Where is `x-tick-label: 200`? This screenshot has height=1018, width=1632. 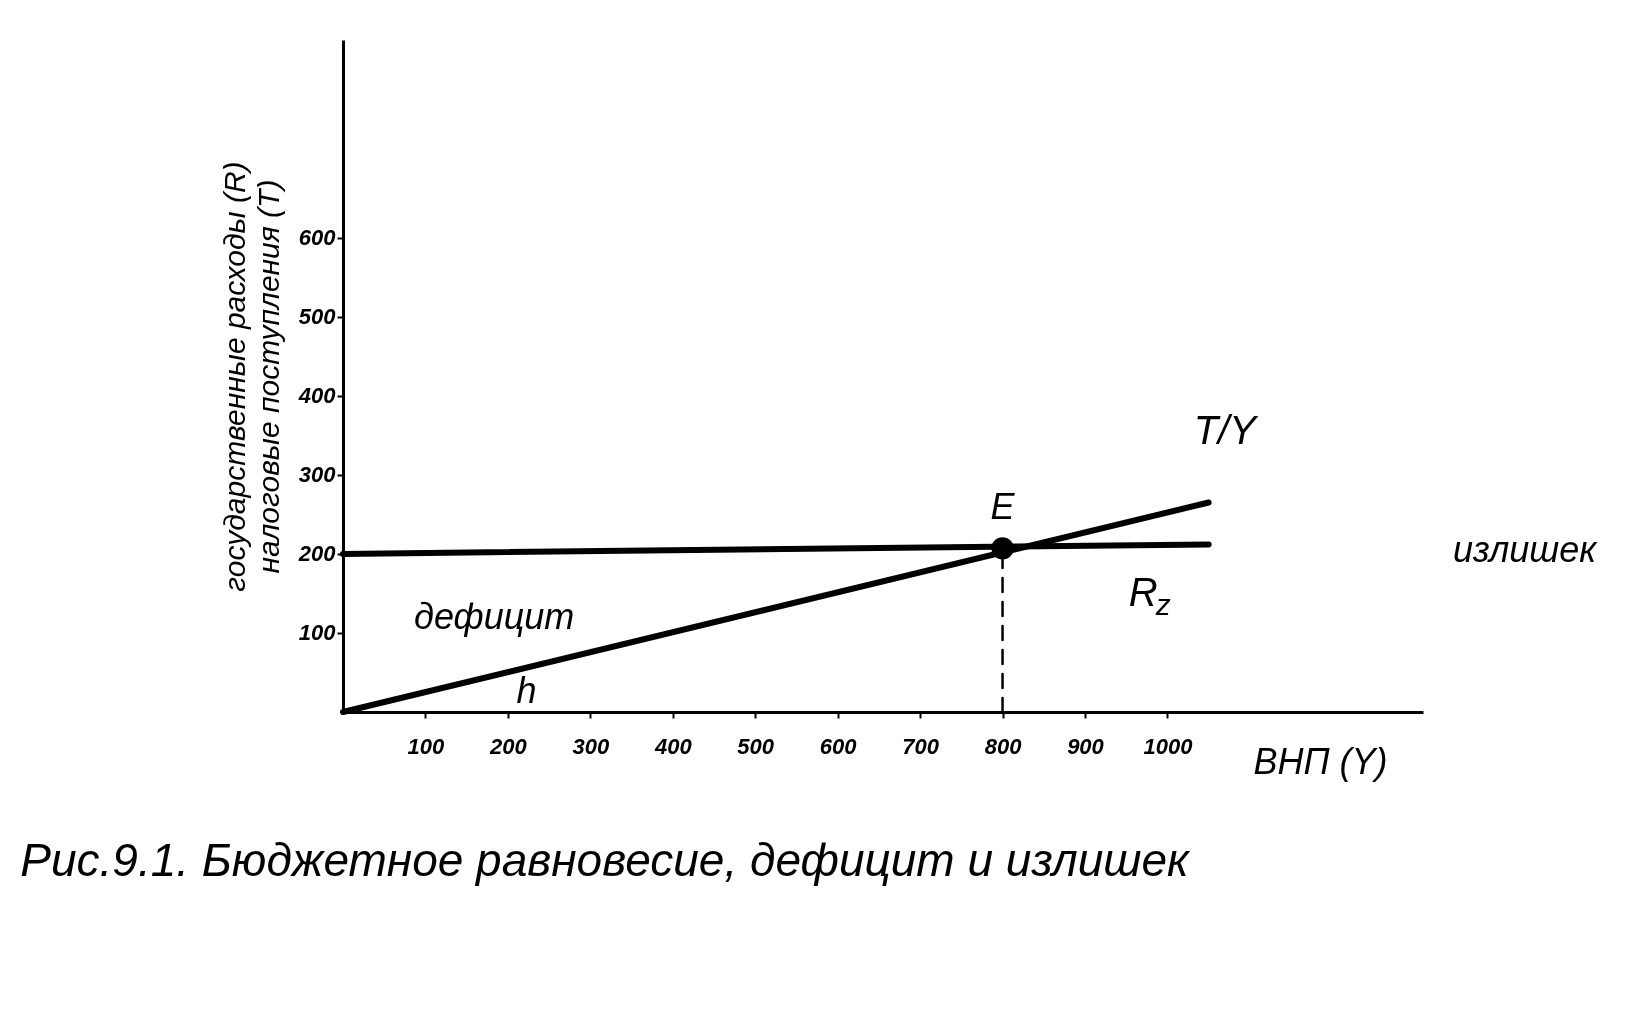 x-tick-label: 200 is located at coordinates (508, 746).